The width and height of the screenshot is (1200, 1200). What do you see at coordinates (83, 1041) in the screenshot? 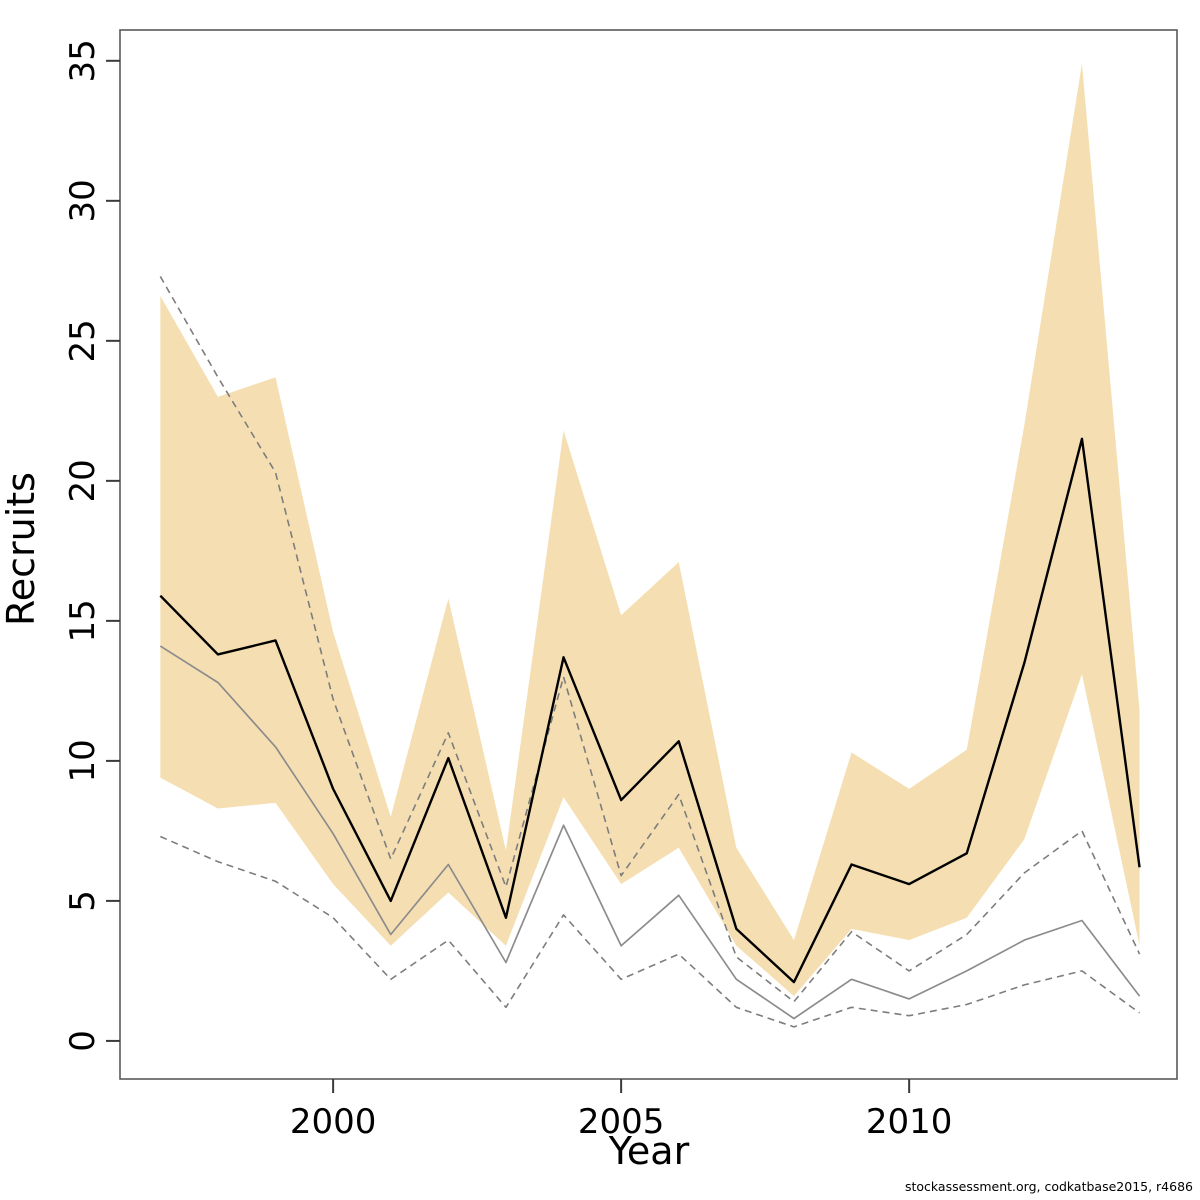
I see `y-tick-label: 0` at bounding box center [83, 1041].